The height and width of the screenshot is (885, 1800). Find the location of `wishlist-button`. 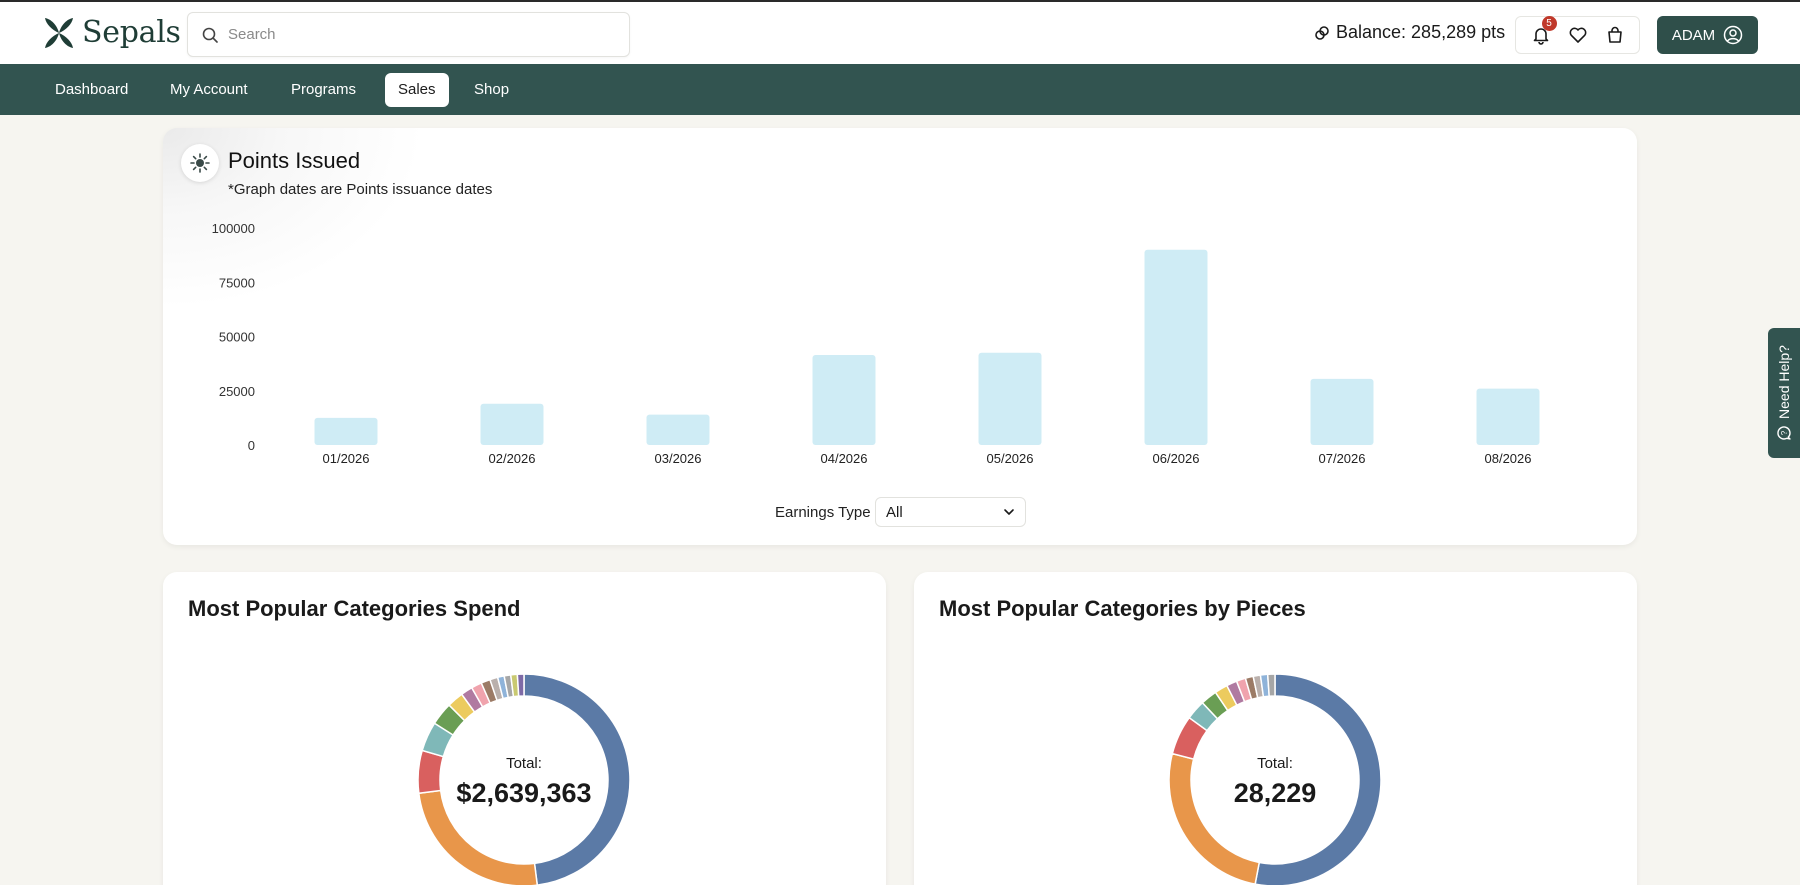

wishlist-button is located at coordinates (1578, 35).